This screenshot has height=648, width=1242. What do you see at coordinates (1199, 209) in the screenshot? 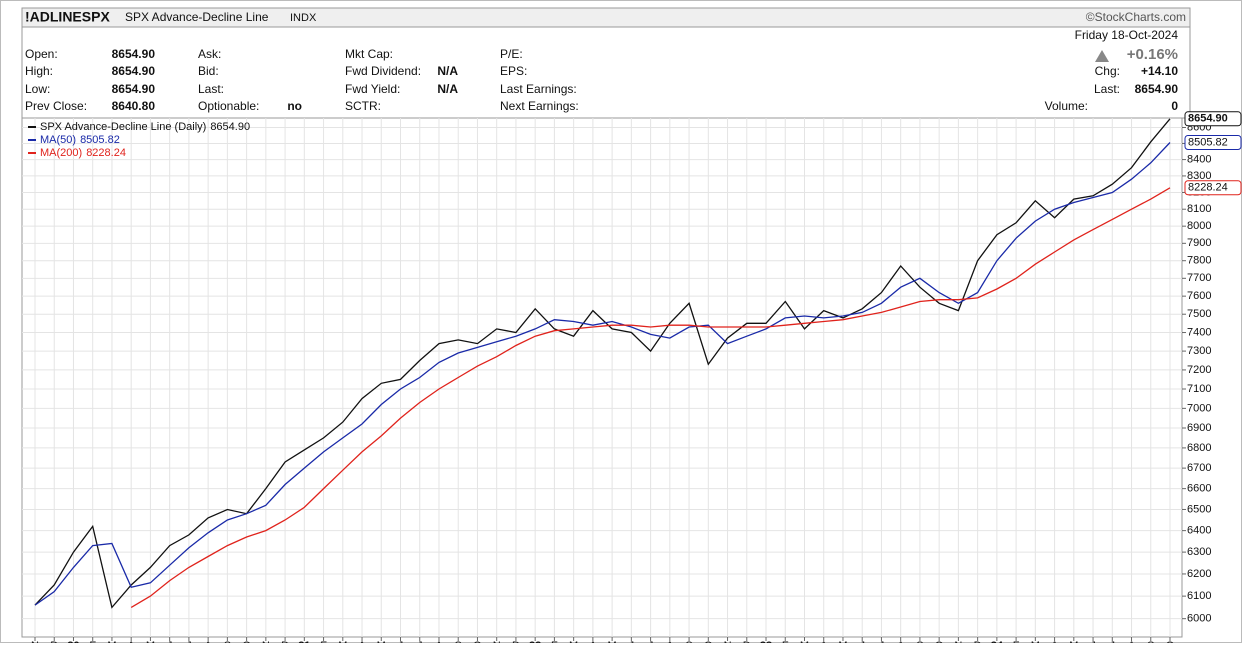
I see `y-tick-label: 8100` at bounding box center [1199, 209].